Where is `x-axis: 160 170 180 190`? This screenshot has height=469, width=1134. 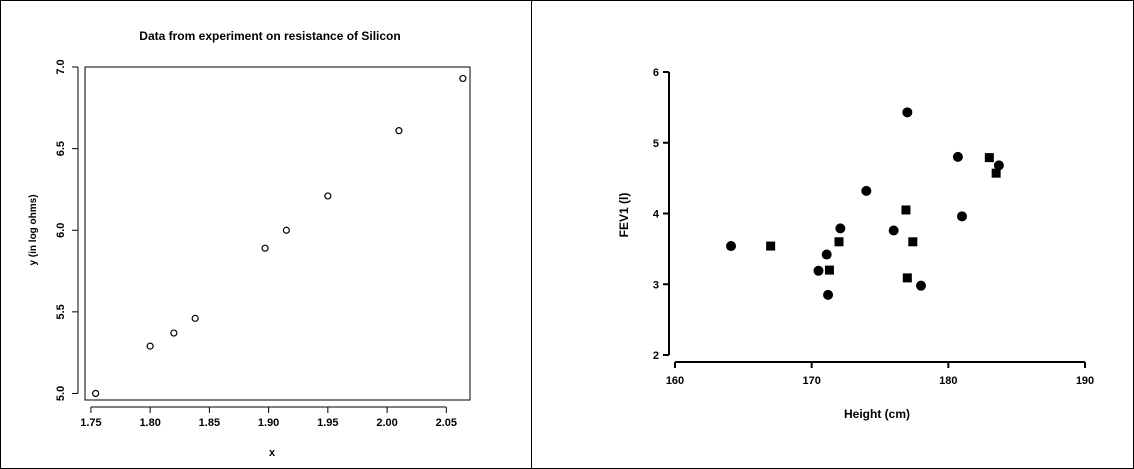 x-axis: 160 170 180 190 is located at coordinates (880, 374).